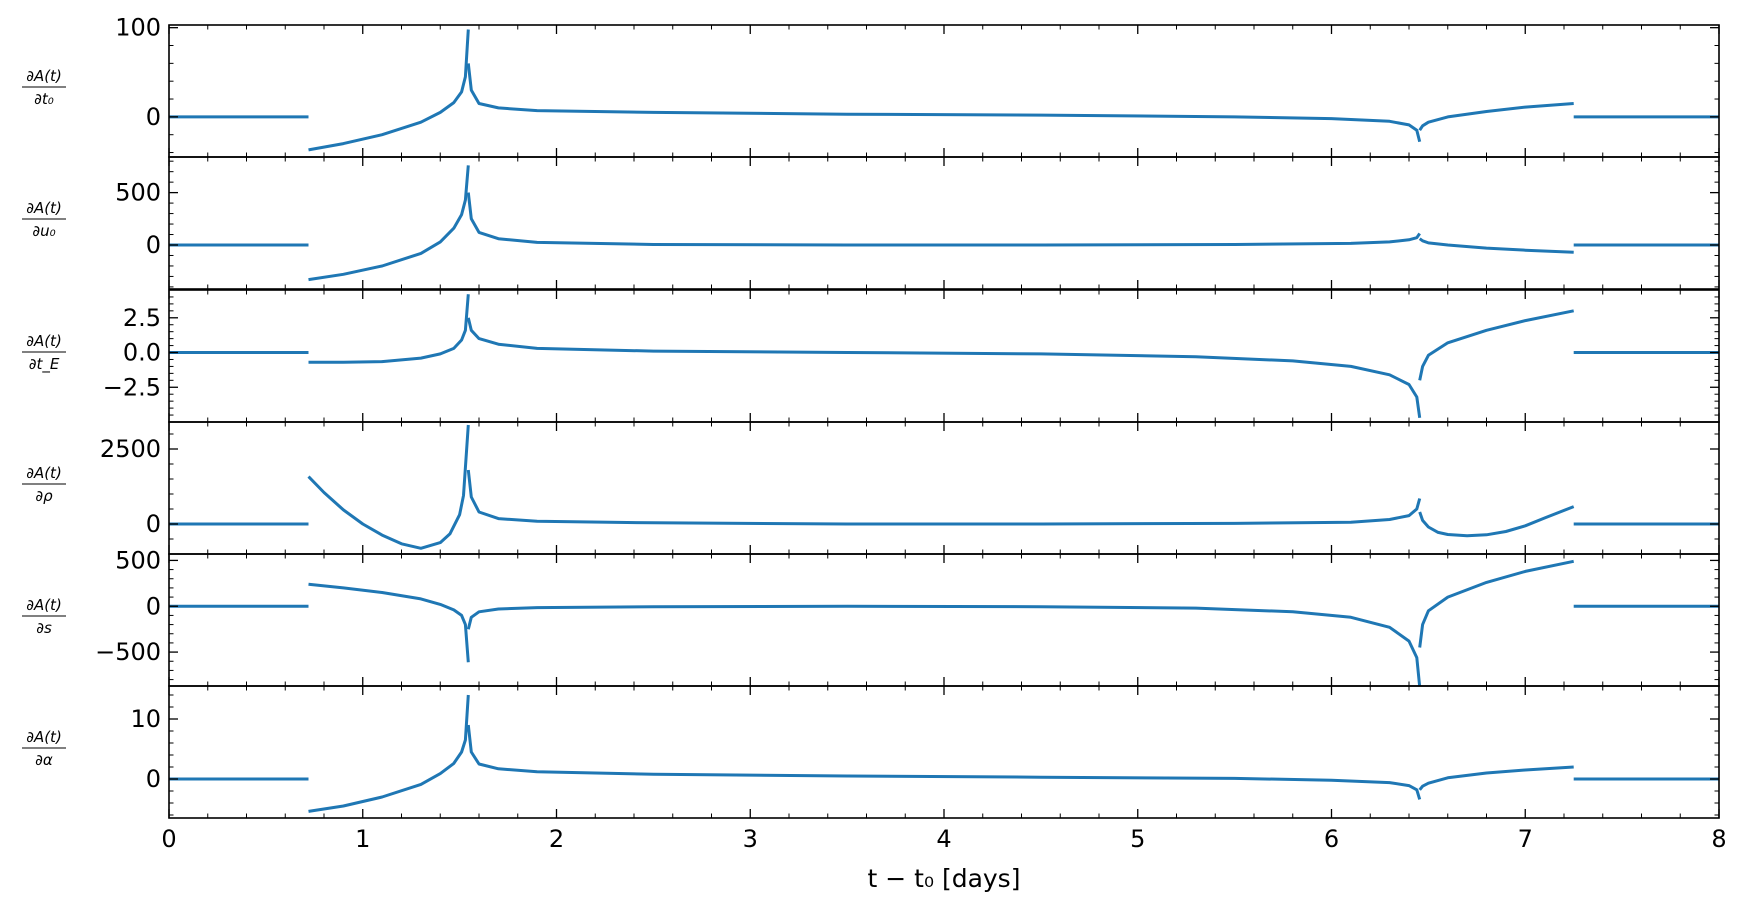 The image size is (1746, 919). What do you see at coordinates (138, 28) in the screenshot?
I see `panel-1-y-tick-label: 100` at bounding box center [138, 28].